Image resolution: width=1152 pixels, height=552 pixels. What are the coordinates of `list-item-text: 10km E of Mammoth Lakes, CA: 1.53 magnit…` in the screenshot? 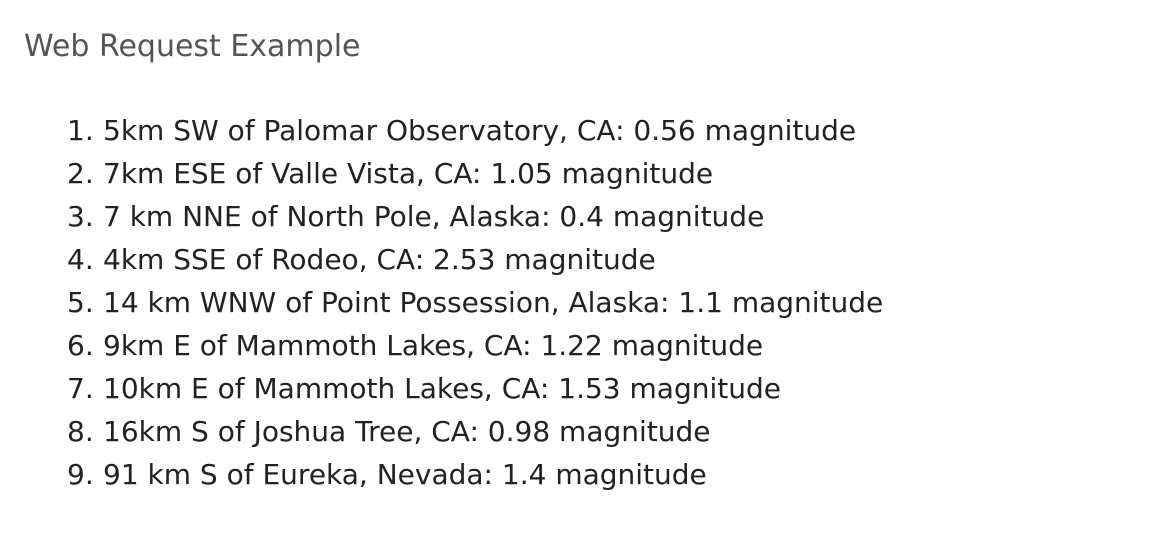 It's located at (442, 388).